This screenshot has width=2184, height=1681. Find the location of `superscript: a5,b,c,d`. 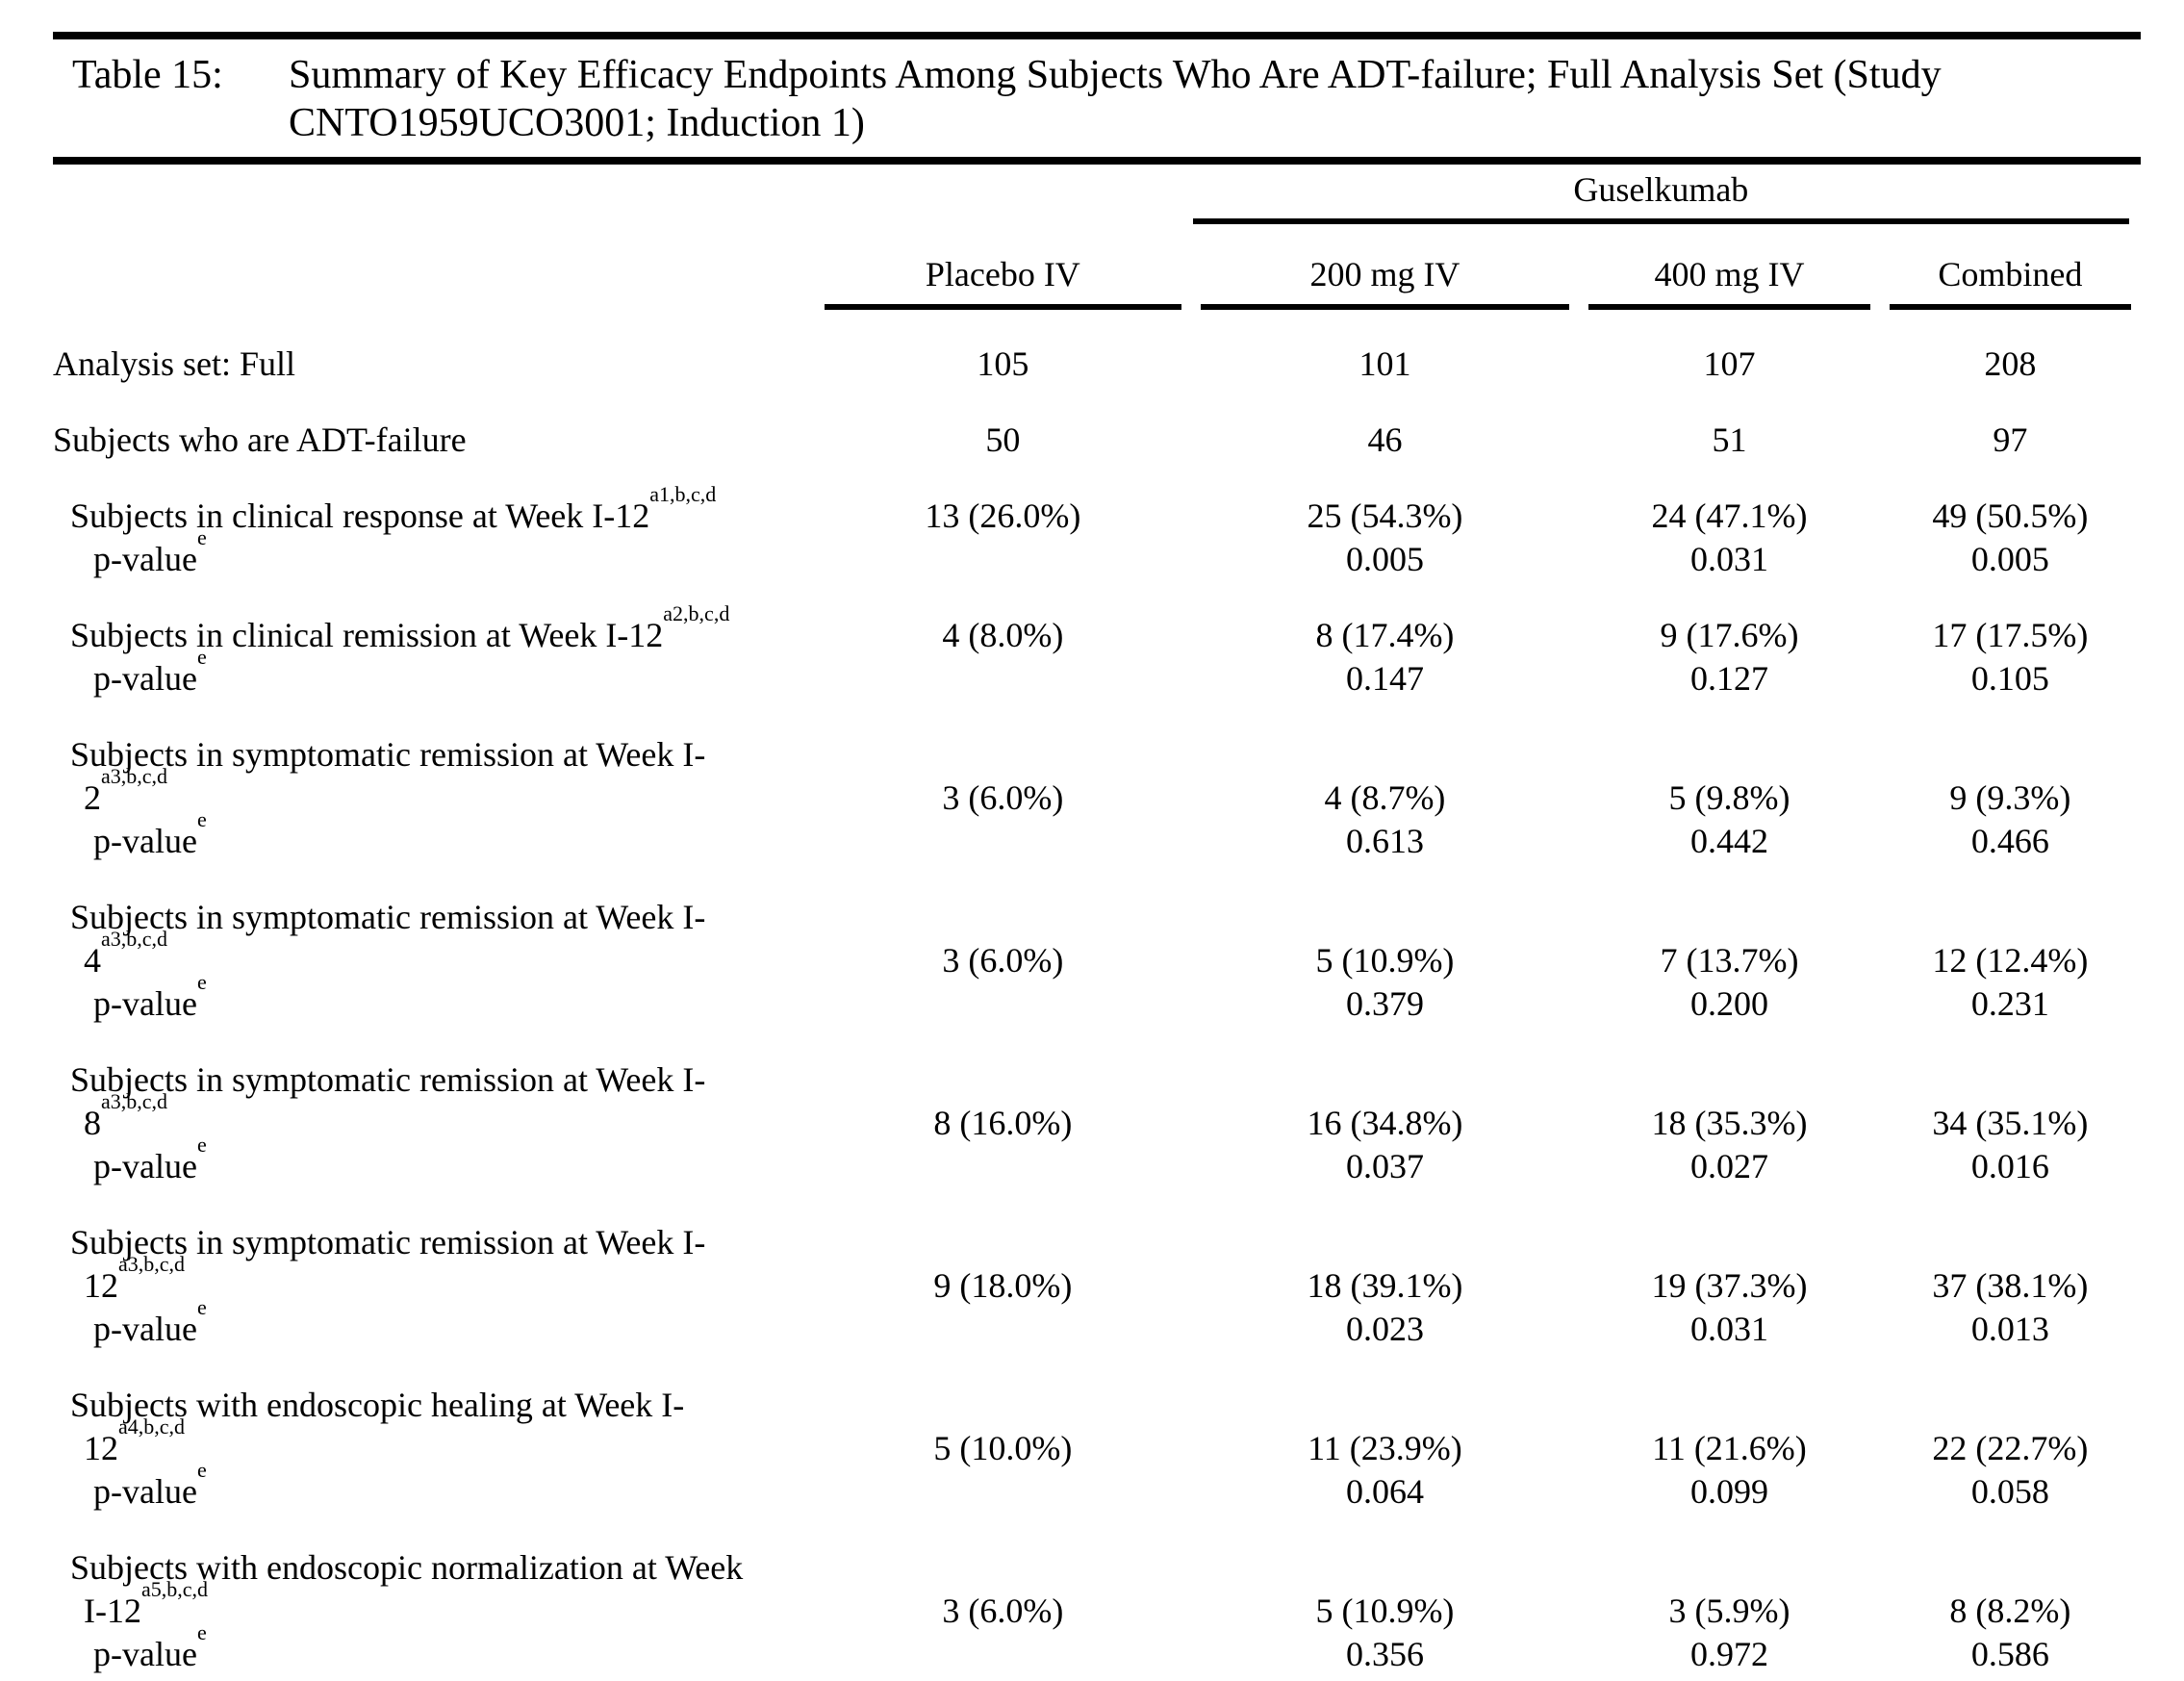

superscript: a5,b,c,d is located at coordinates (175, 1589).